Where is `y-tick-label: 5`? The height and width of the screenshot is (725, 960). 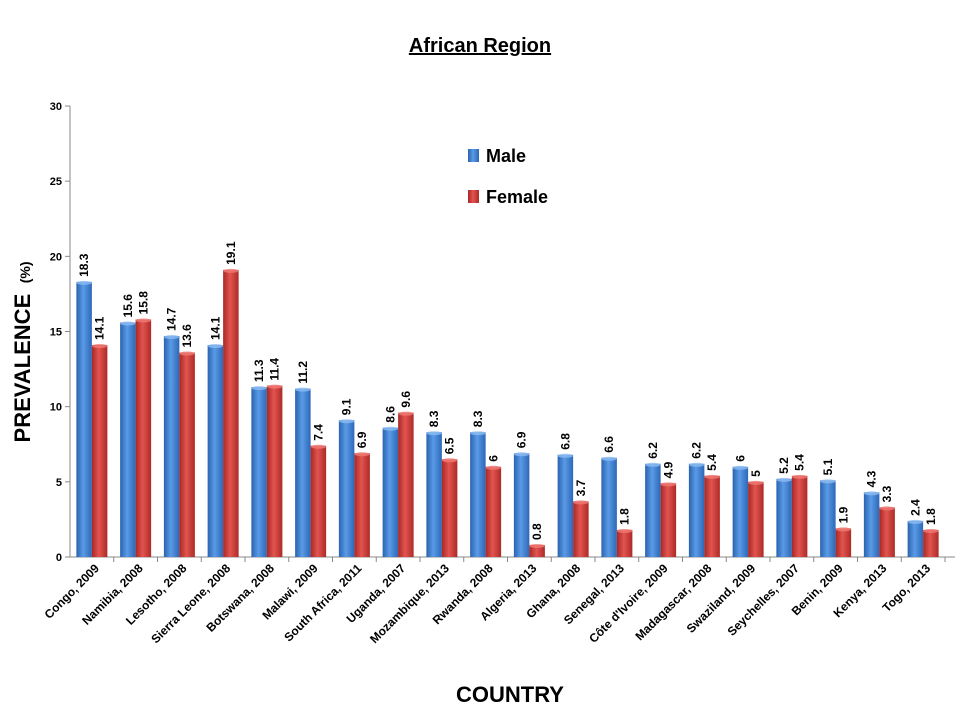 y-tick-label: 5 is located at coordinates (59, 483).